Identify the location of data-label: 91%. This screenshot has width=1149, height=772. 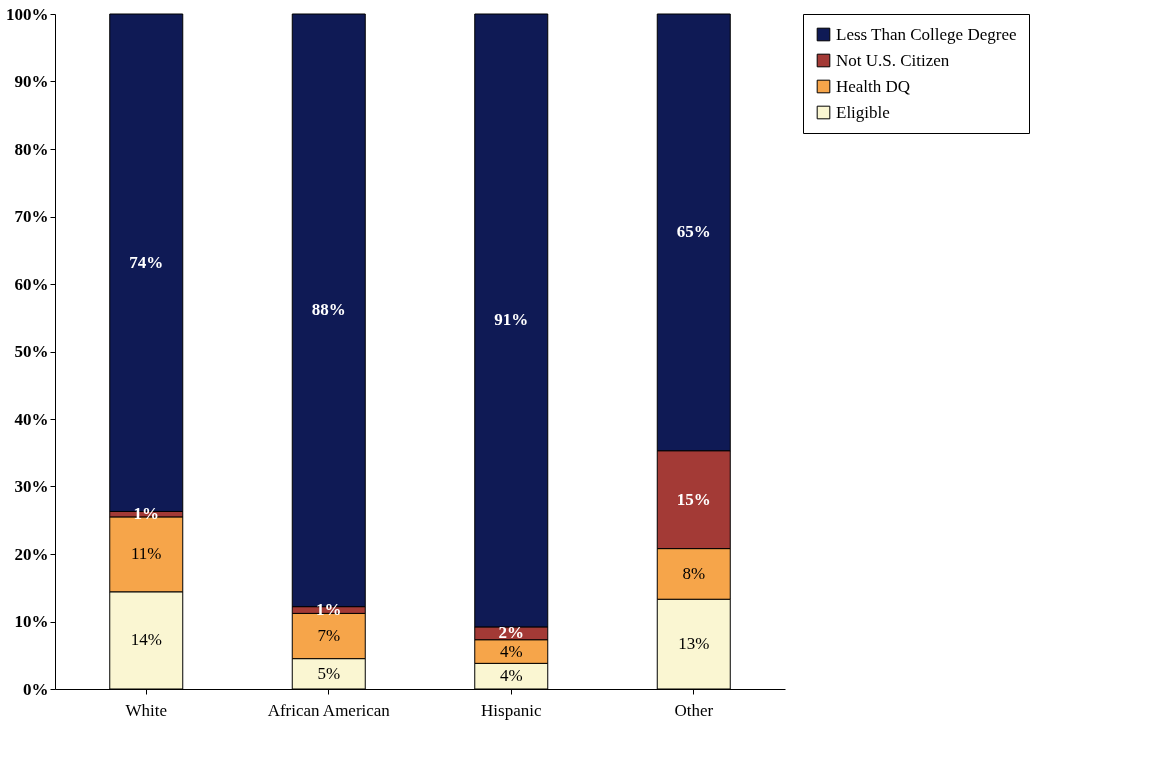
(511, 320).